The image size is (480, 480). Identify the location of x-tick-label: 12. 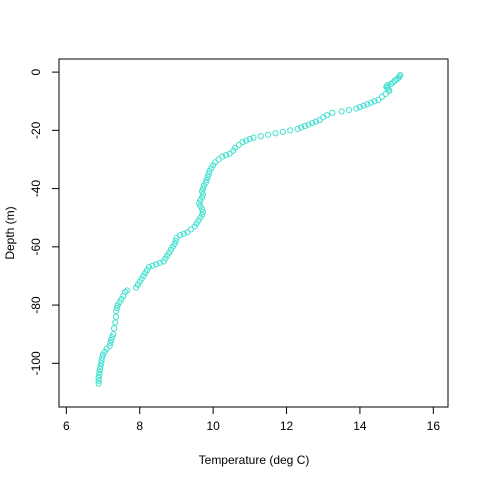
(287, 426).